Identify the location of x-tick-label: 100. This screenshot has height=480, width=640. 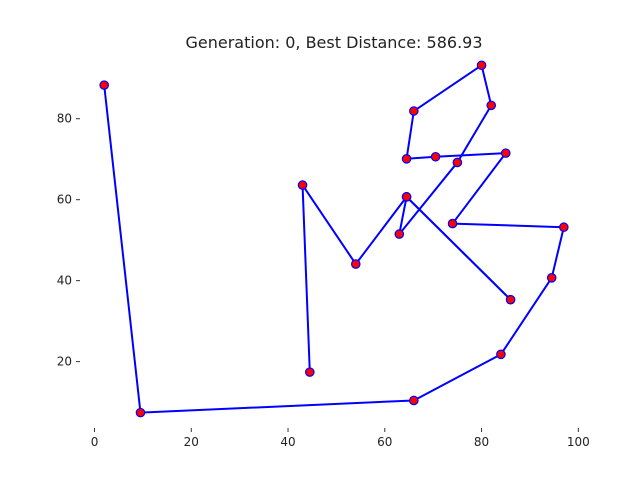
(578, 442).